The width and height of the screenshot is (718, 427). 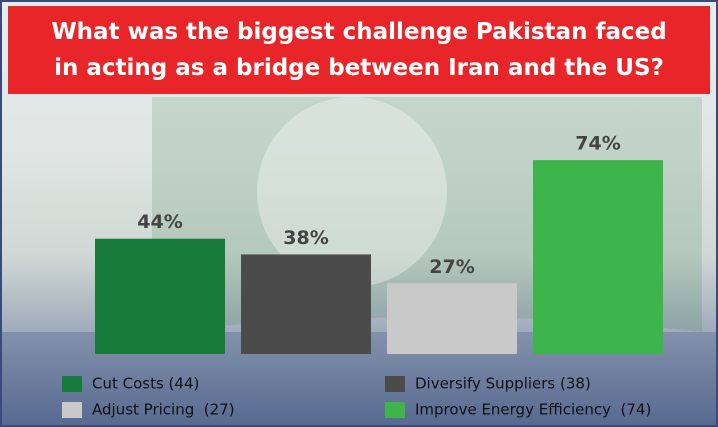 I want to click on value-label: 27%, so click(x=451, y=267).